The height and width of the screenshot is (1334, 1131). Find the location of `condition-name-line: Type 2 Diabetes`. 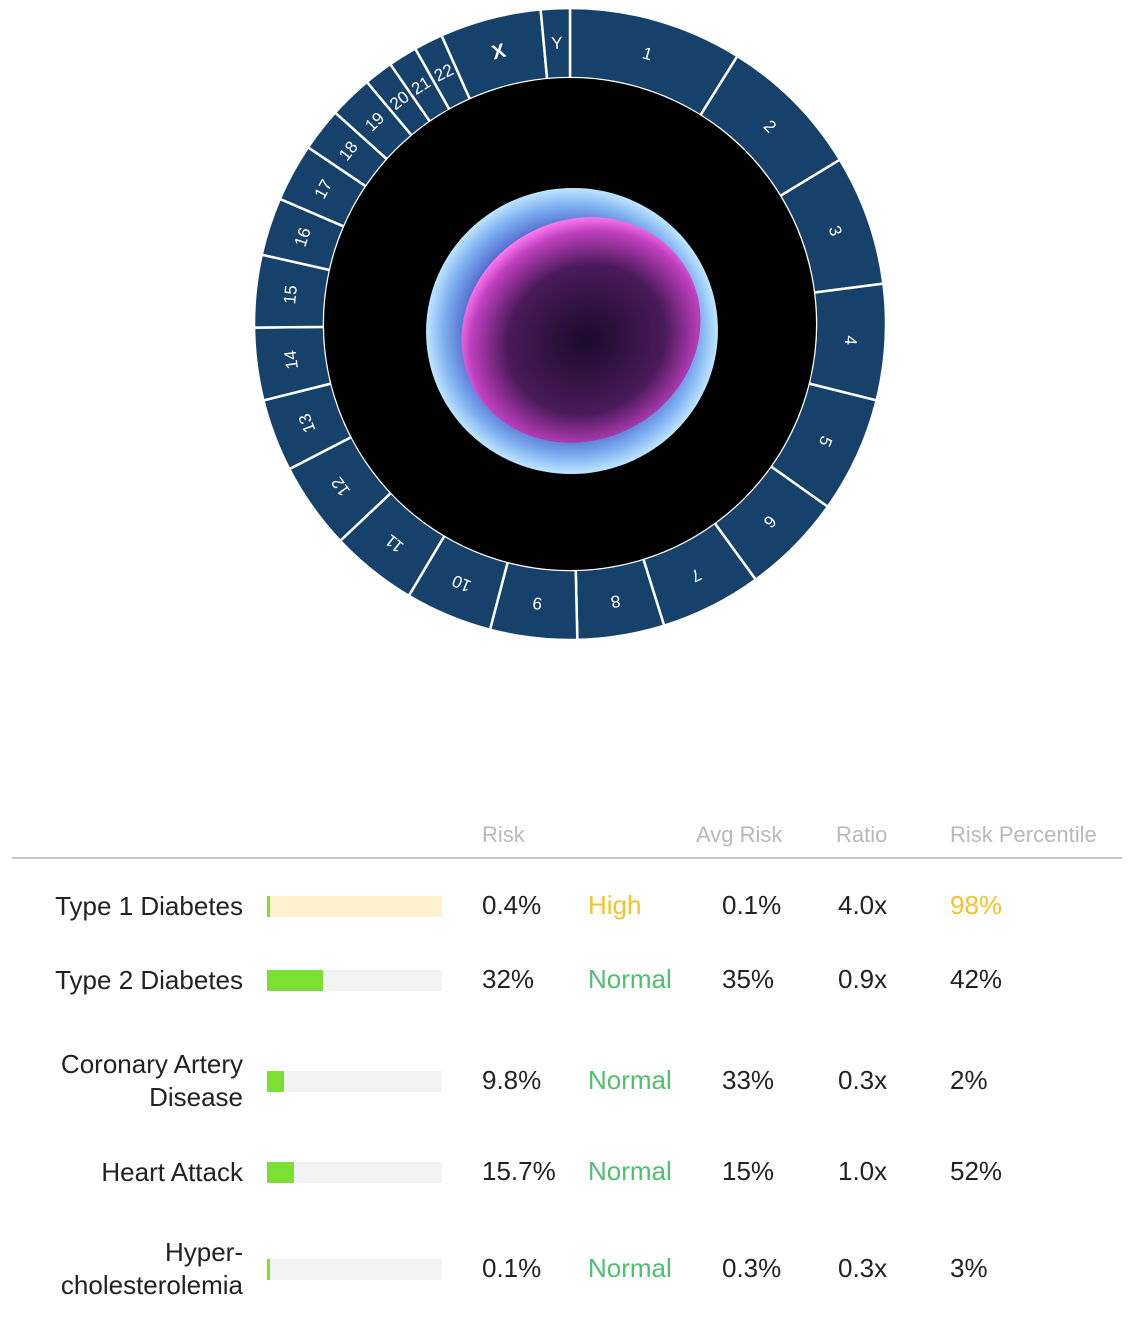

condition-name-line: Type 2 Diabetes is located at coordinates (149, 979).